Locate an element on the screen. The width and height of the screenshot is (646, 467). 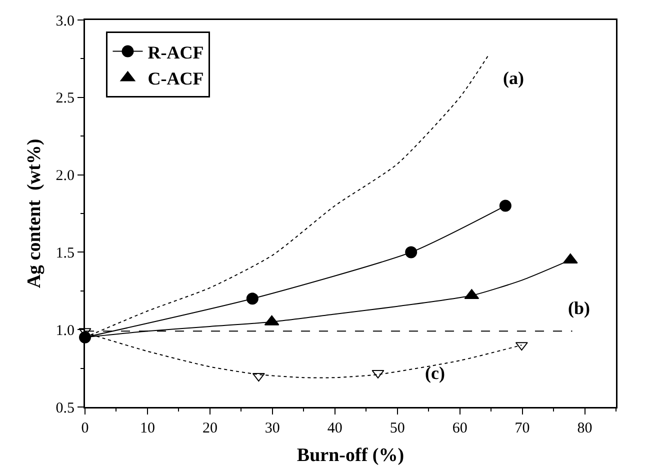
y-tick-label: 1.5 is located at coordinates (65, 253).